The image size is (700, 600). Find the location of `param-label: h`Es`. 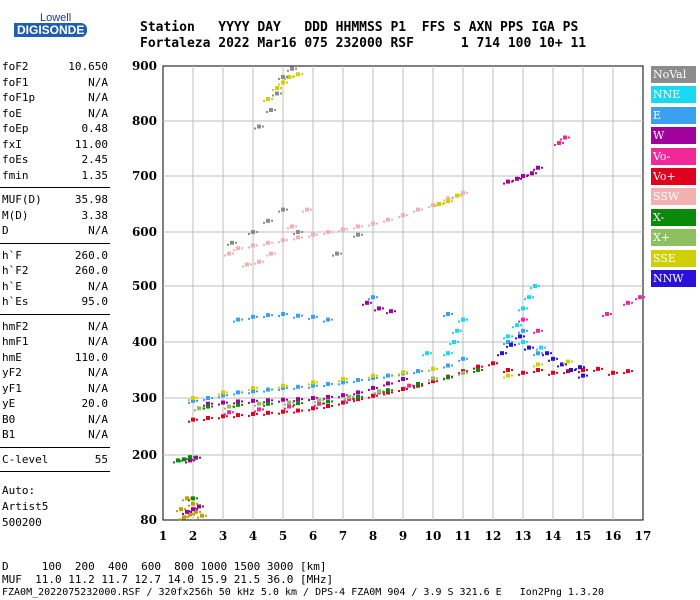

param-label: h`Es is located at coordinates (15, 301).